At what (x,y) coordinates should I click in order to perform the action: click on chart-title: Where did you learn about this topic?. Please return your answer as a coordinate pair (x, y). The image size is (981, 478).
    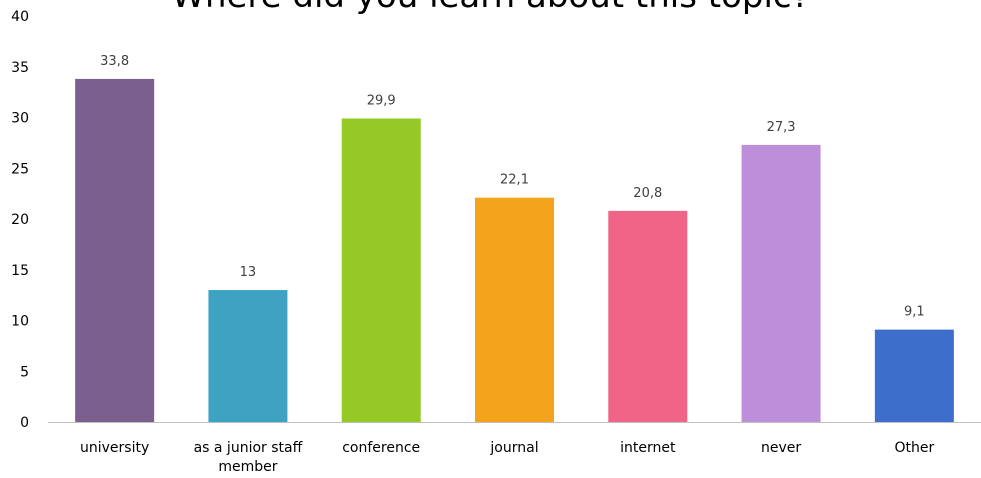
    Looking at the image, I should click on (490, 8).